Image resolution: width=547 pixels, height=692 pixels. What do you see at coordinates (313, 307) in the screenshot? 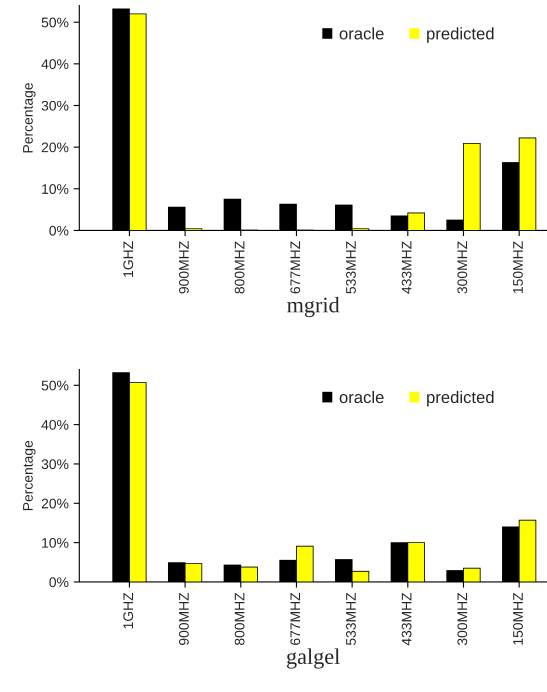
I see `x-axis-title: mgrid` at bounding box center [313, 307].